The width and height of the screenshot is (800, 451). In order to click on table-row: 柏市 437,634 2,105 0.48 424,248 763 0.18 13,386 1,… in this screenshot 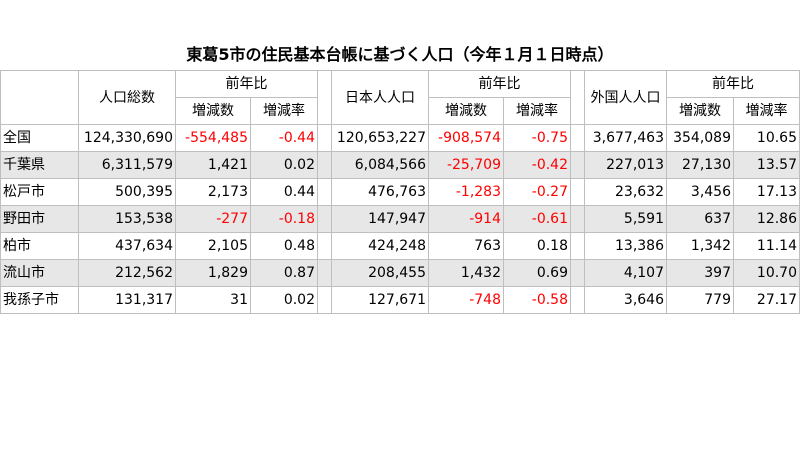, I will do `click(400, 246)`.